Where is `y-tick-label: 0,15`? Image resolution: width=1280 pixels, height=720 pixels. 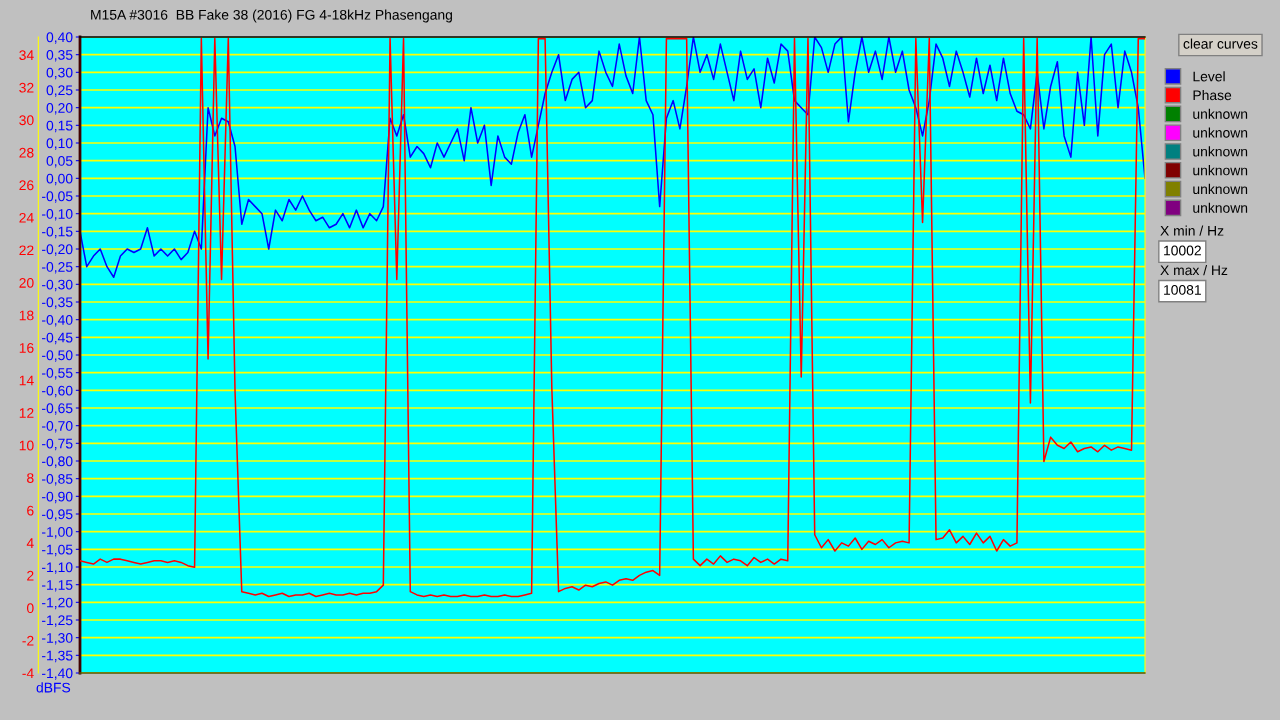 y-tick-label: 0,15 is located at coordinates (59, 126).